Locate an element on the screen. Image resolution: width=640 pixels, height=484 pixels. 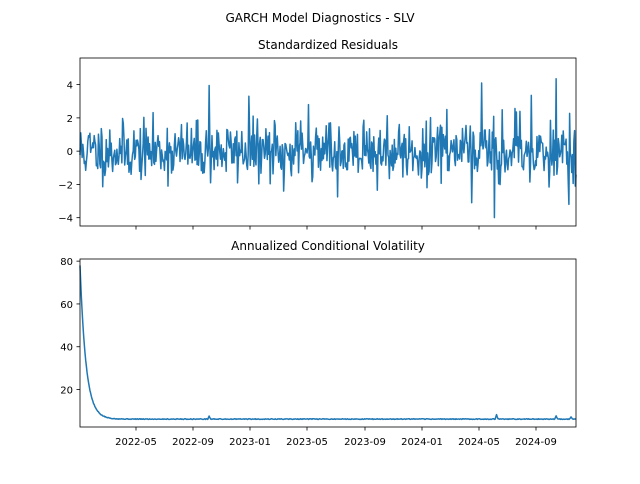
x-tick-label: 2024-01 is located at coordinates (422, 442).